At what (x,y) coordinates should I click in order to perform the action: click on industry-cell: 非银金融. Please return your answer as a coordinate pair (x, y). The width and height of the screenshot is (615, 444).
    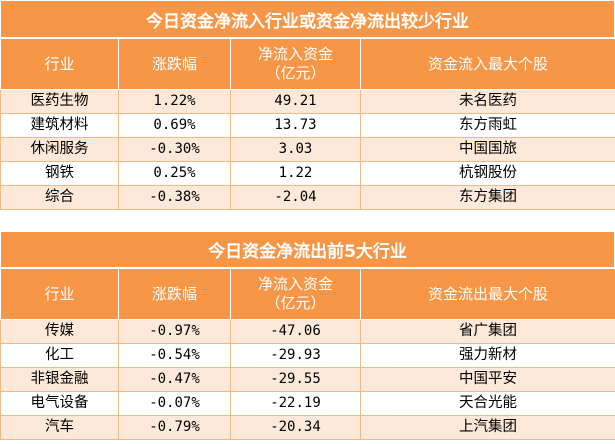
    Looking at the image, I should click on (59, 379).